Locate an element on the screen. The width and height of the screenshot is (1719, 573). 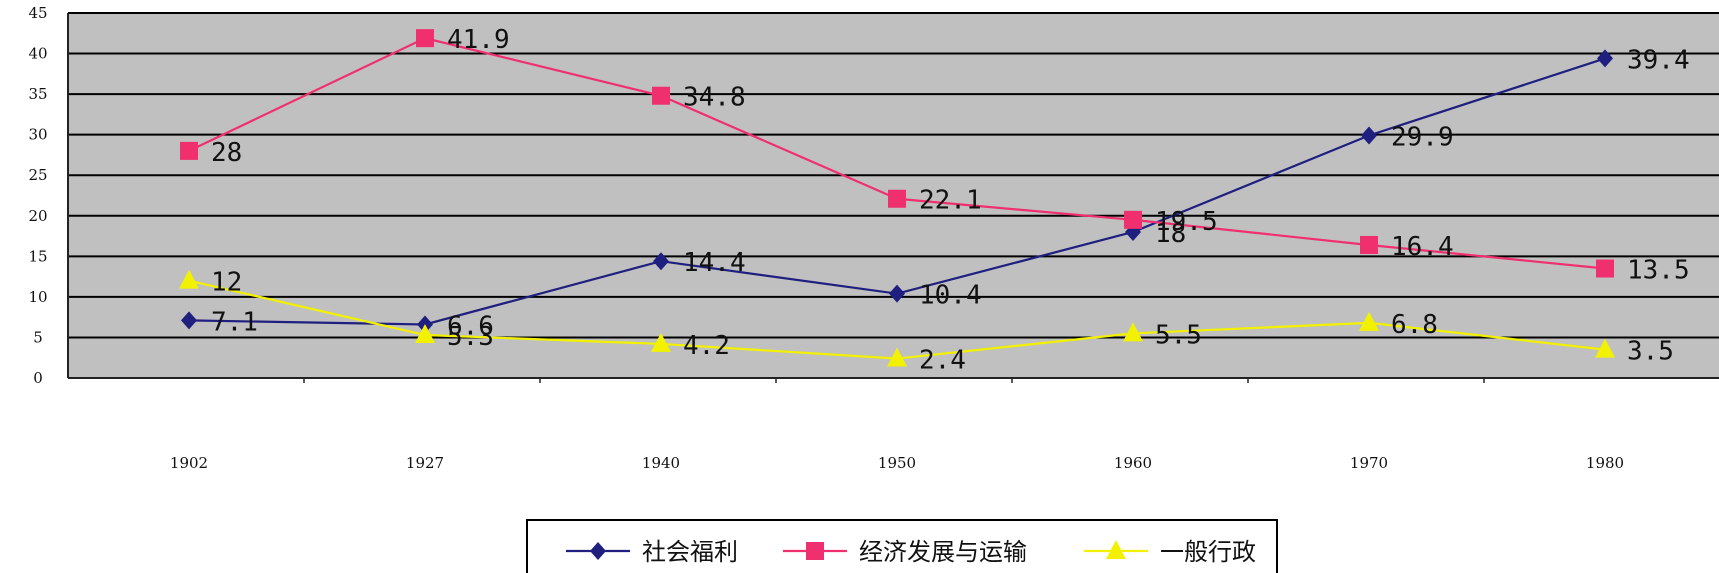
x-tick-label: 1960 is located at coordinates (1133, 463).